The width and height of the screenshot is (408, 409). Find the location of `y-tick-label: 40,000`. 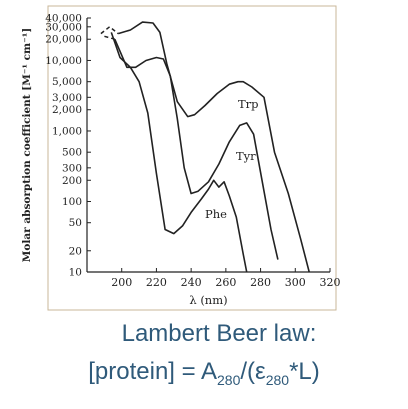

y-tick-label: 40,000 is located at coordinates (63, 19).